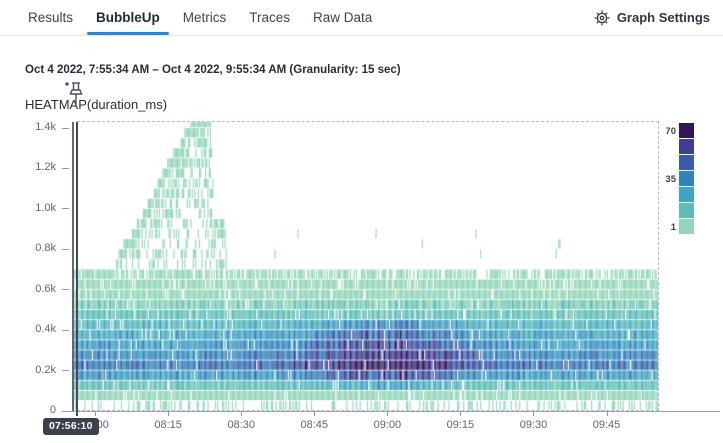 The image size is (723, 443). I want to click on x-tick-label: 08:30, so click(241, 425).